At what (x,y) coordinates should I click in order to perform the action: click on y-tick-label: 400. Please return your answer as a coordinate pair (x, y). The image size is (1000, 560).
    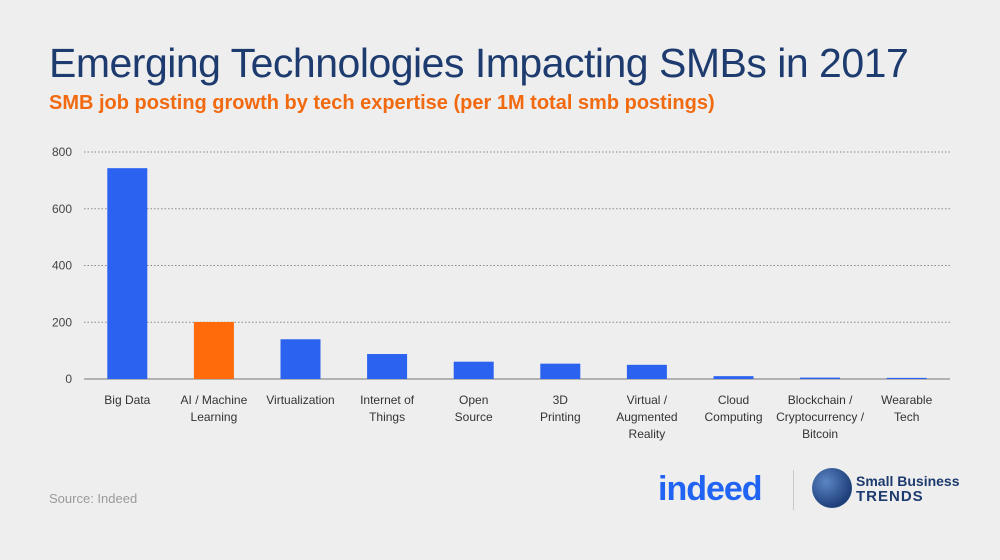
    Looking at the image, I should click on (62, 266).